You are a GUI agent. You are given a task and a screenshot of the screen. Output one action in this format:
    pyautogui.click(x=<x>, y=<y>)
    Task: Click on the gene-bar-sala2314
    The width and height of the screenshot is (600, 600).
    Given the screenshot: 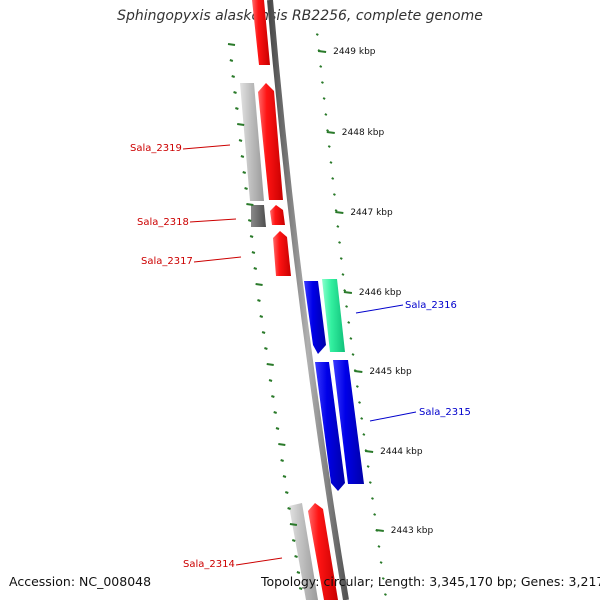 What is the action you would take?
    pyautogui.click(x=323, y=551)
    